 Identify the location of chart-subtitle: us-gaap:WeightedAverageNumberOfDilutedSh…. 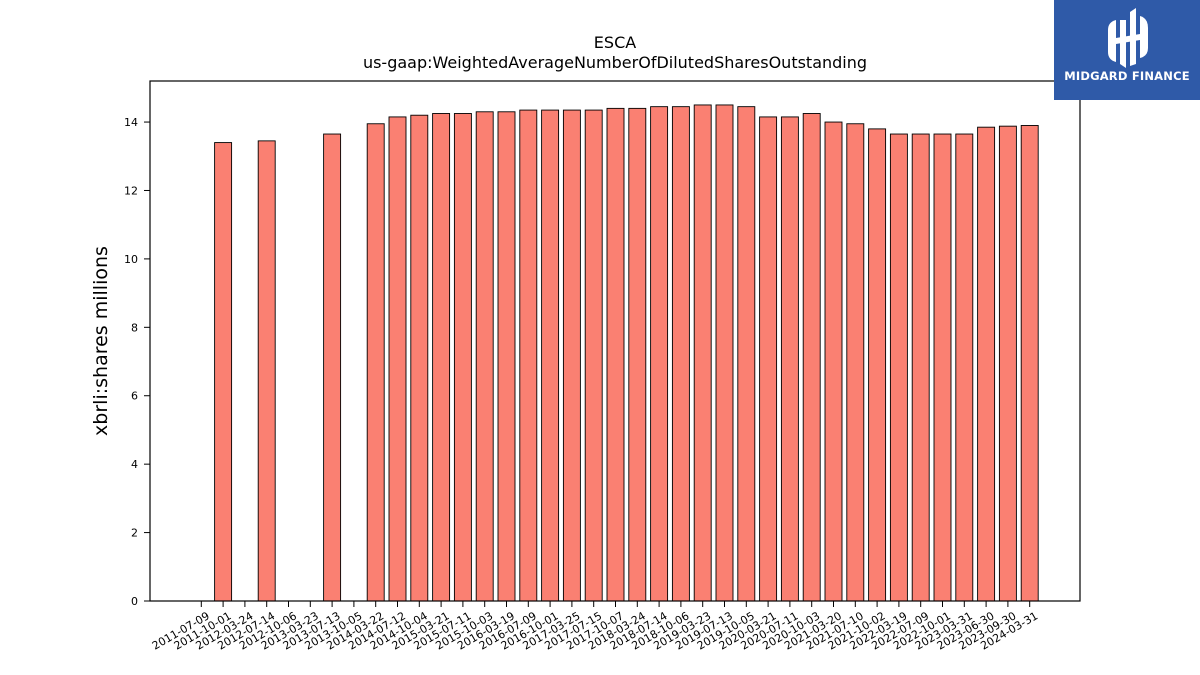
(615, 62).